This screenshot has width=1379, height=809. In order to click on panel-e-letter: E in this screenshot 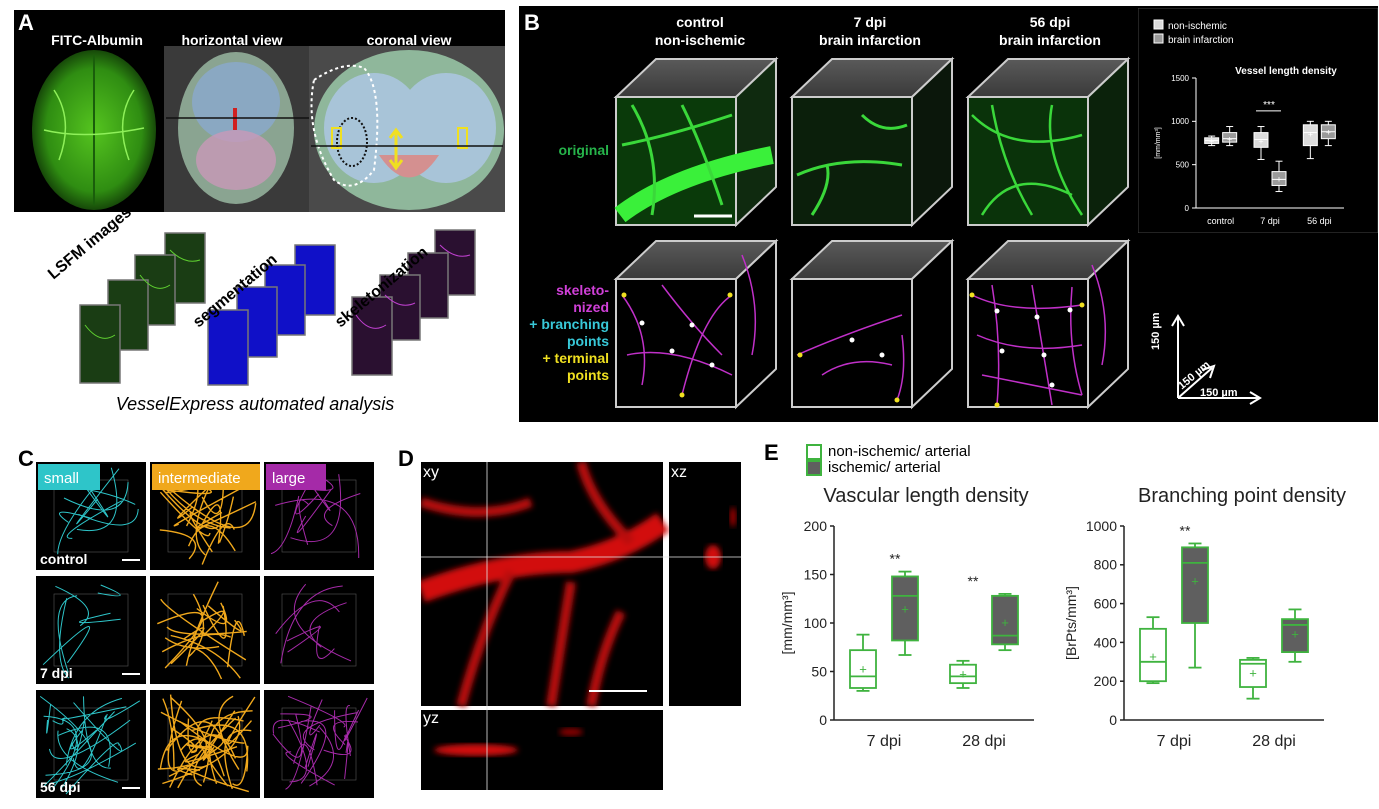, I will do `click(771, 452)`.